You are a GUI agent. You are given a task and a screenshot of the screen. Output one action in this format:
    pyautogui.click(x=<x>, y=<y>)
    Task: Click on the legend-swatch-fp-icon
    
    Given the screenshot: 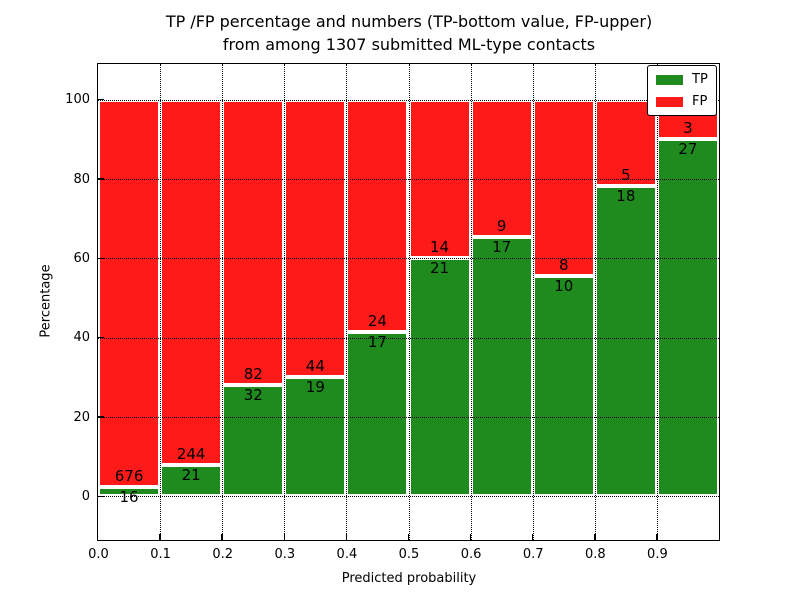 What is the action you would take?
    pyautogui.click(x=669, y=101)
    